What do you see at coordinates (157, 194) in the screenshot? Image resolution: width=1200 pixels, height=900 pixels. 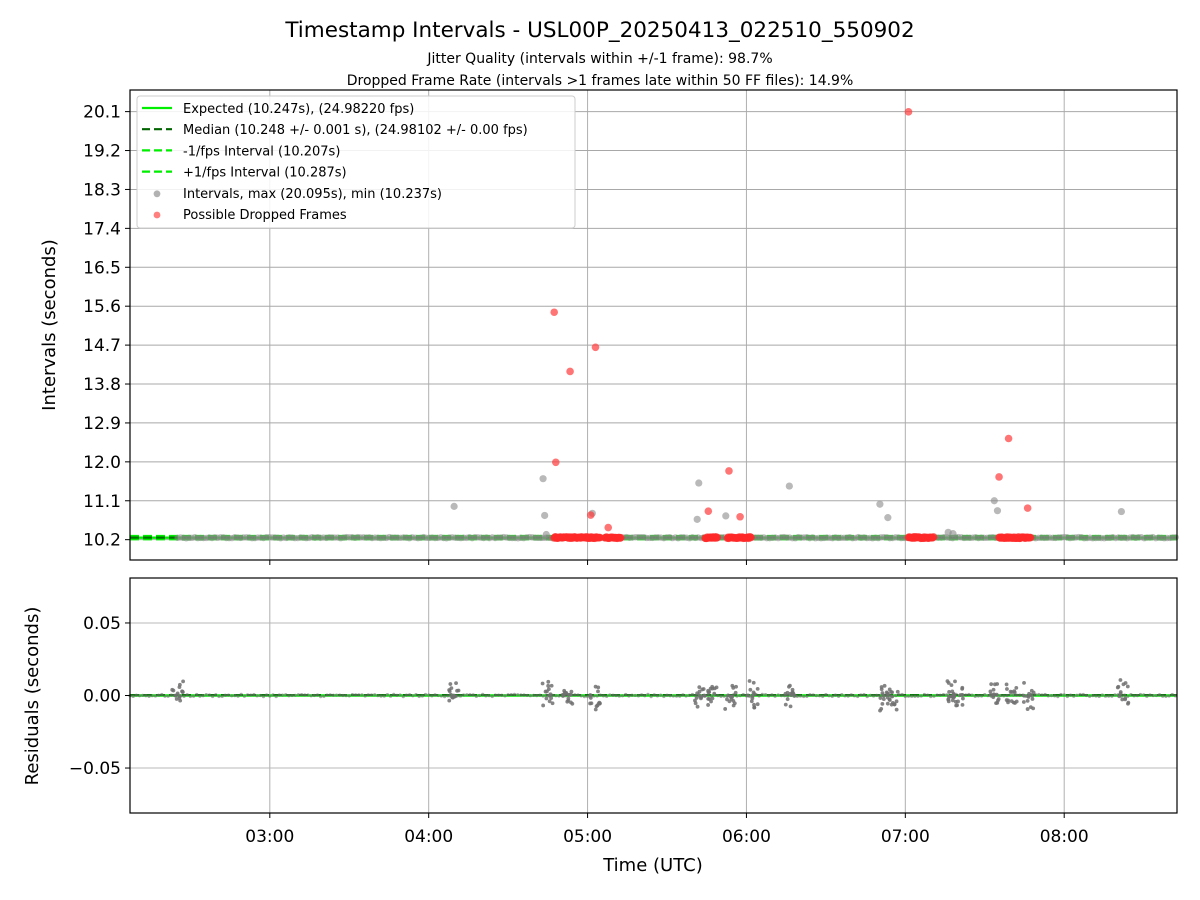 I see `legend-marker` at bounding box center [157, 194].